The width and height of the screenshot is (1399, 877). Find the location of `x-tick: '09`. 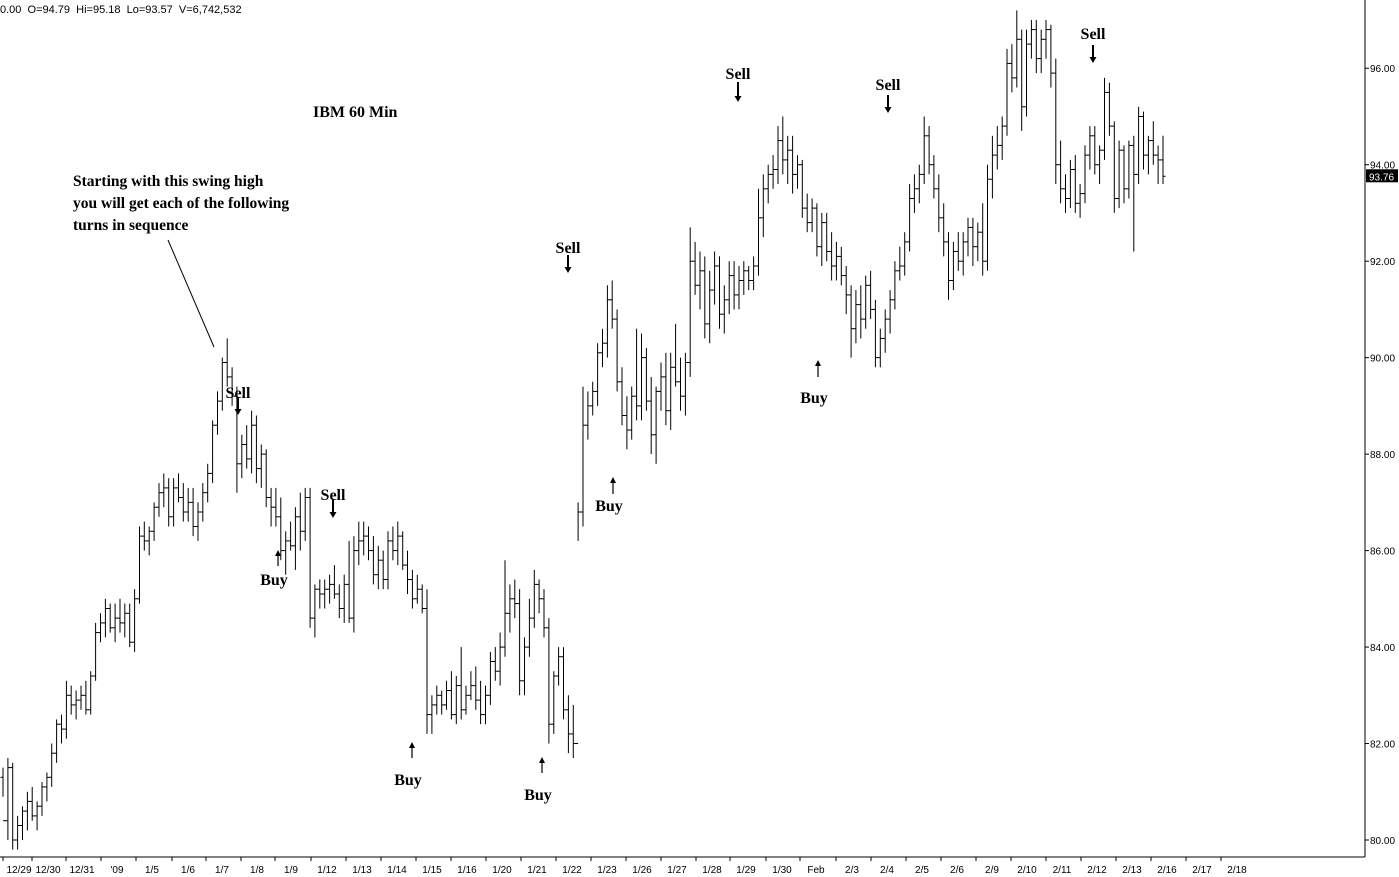

x-tick: '09 is located at coordinates (112, 866).